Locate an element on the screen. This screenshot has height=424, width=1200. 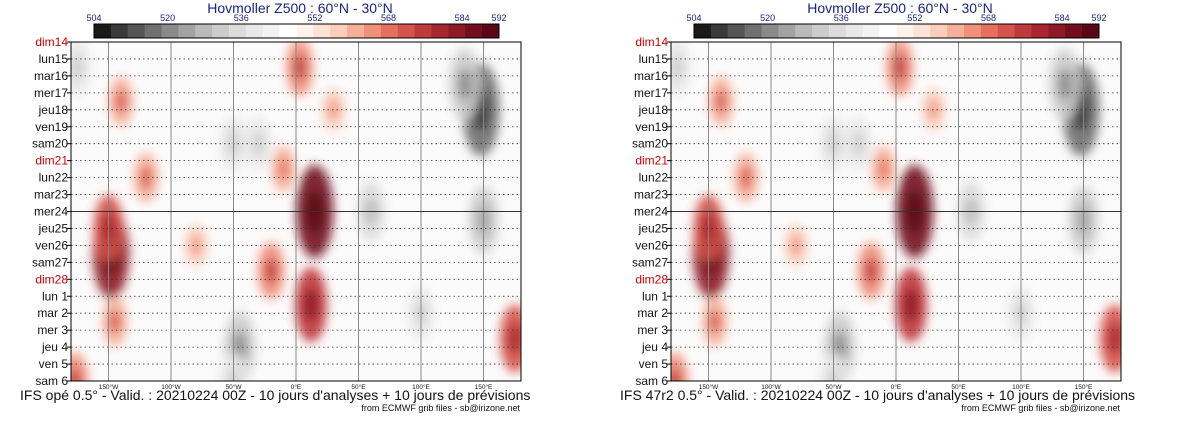
y-tick-label: ven 5 is located at coordinates (54, 364).